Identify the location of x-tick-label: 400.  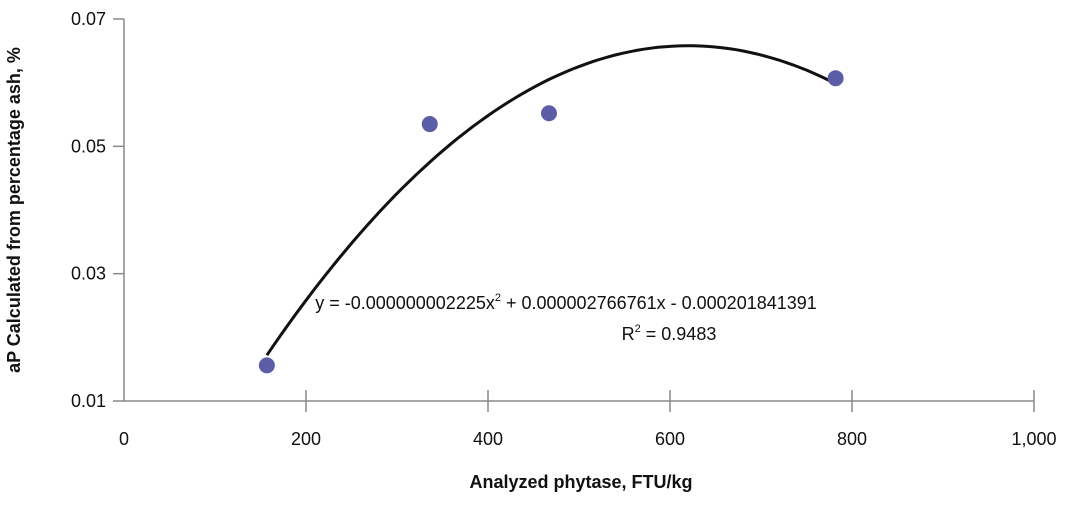
(488, 439).